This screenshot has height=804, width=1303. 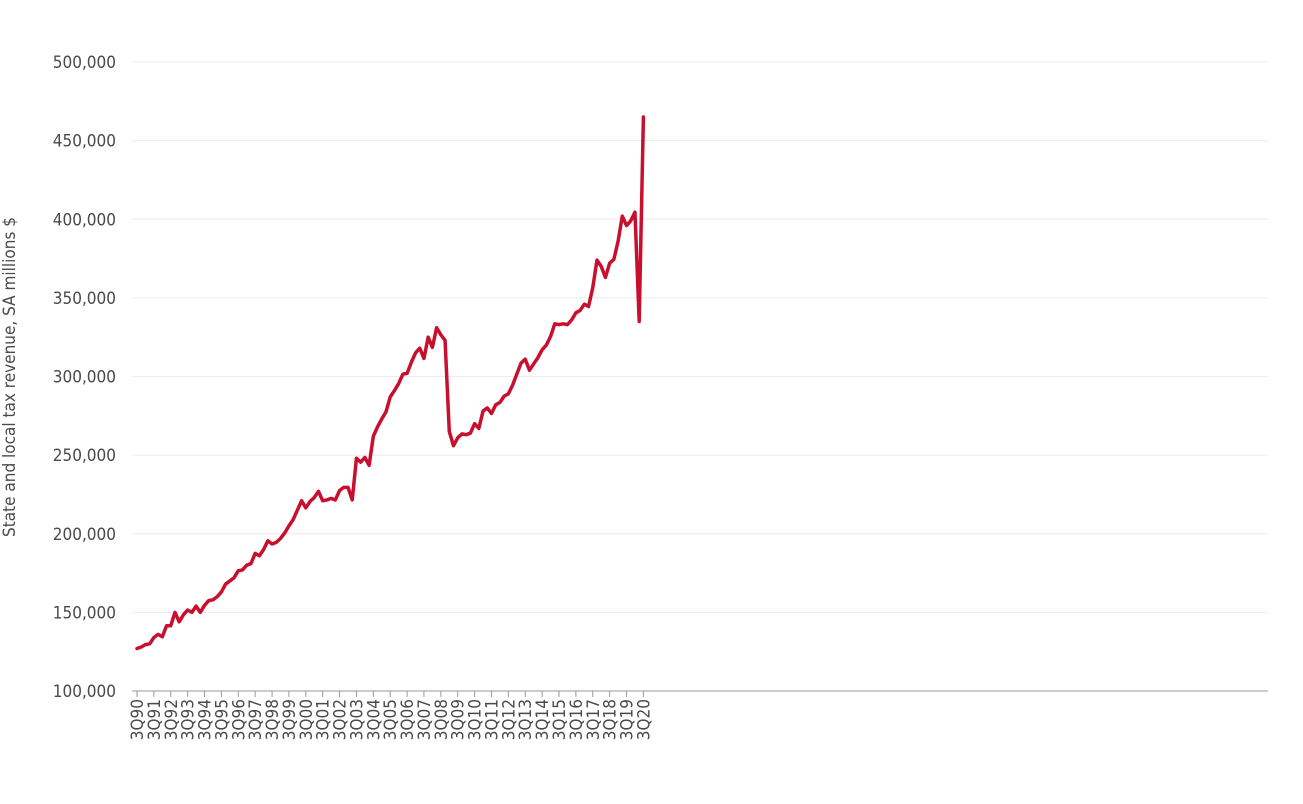 I want to click on x-tick-label: 3Q12, so click(x=509, y=719).